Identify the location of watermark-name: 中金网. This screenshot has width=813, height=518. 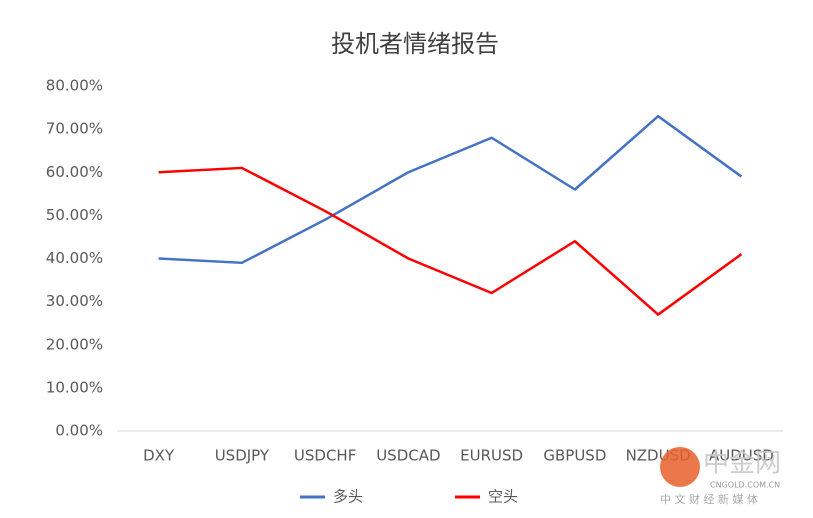
(742, 464).